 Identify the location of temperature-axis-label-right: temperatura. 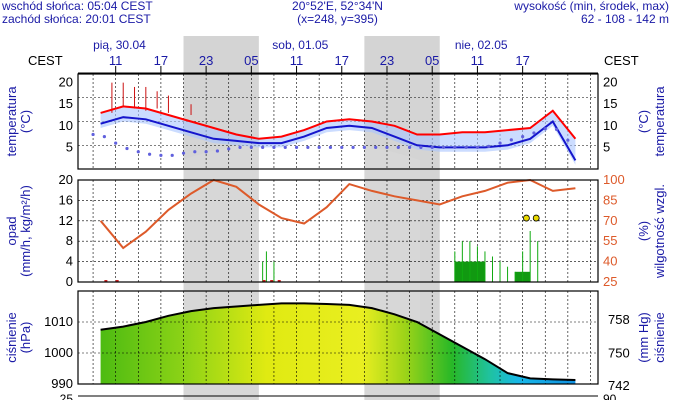
(659, 121).